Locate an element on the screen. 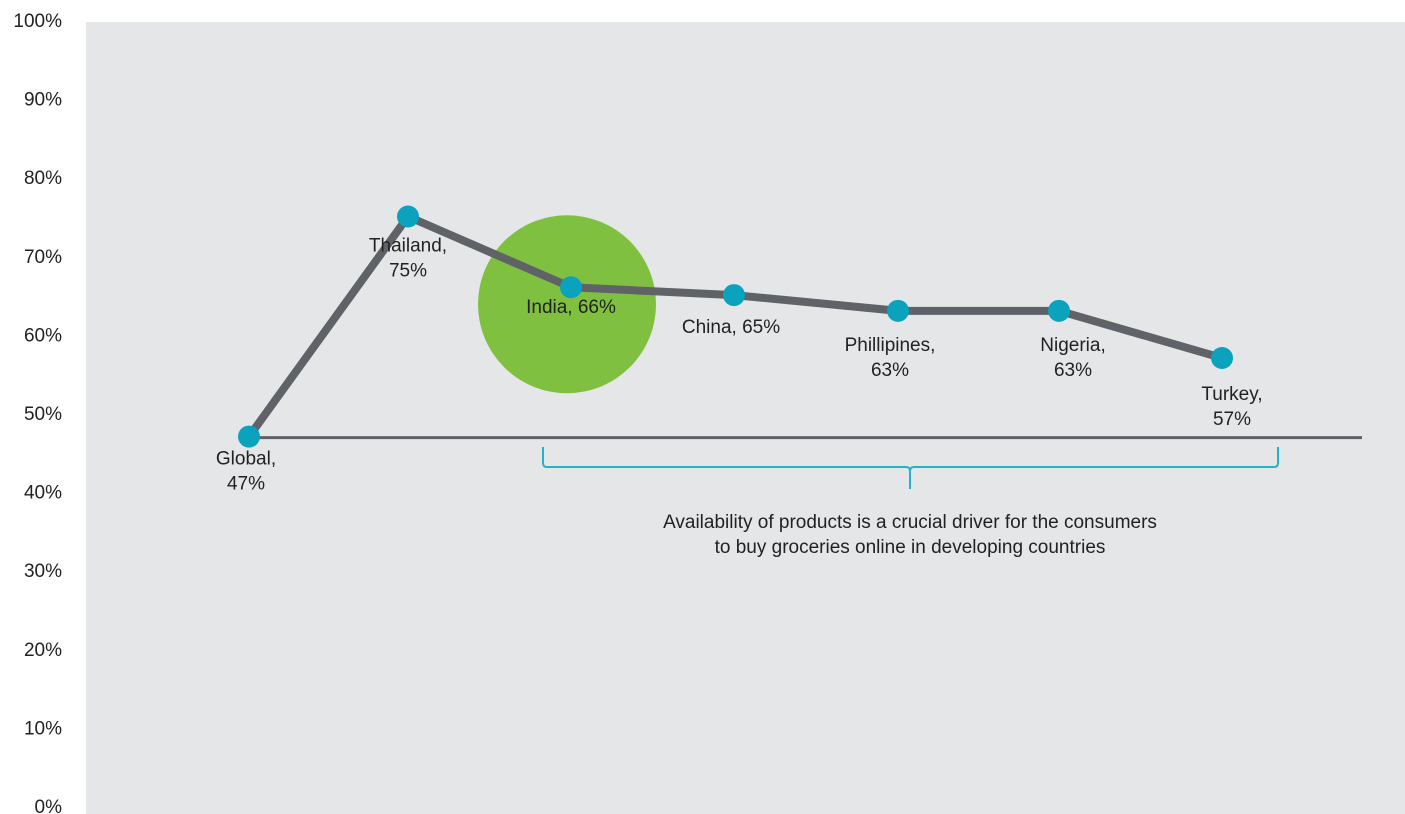 Image resolution: width=1405 pixels, height=814 pixels. data-point-turkey is located at coordinates (1222, 357).